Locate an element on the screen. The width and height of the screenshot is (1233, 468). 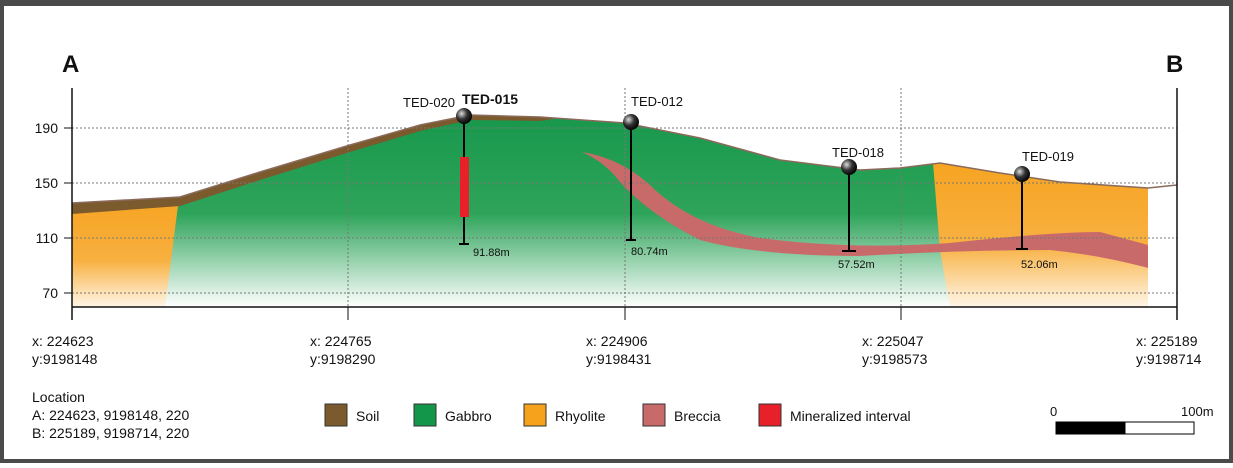
x-coordinate: x: 225189 is located at coordinates (1167, 341).